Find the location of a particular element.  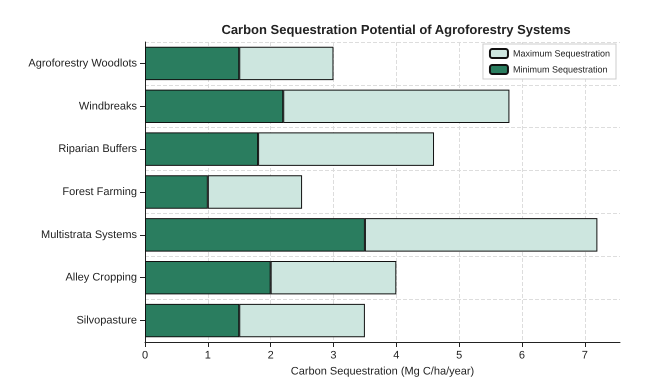

y-tick-label: Forest Farming is located at coordinates (99, 192).